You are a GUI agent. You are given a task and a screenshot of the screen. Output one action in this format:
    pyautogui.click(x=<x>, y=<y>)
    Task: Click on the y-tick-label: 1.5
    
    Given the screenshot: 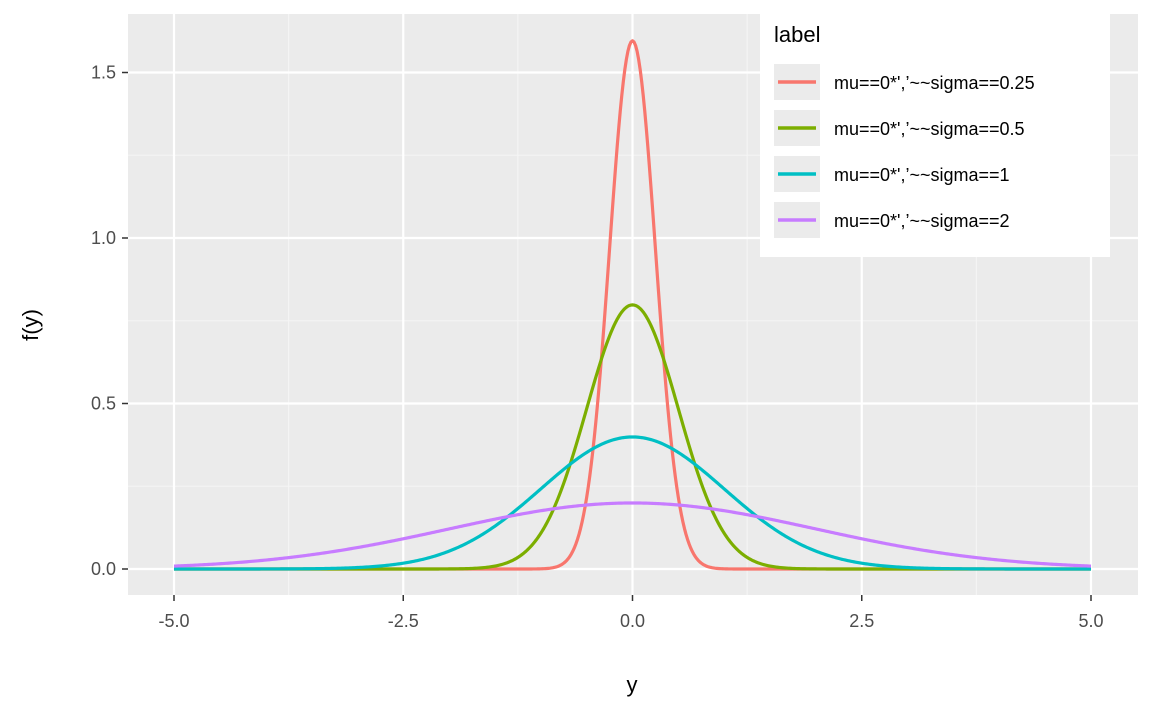 What is the action you would take?
    pyautogui.click(x=103, y=73)
    